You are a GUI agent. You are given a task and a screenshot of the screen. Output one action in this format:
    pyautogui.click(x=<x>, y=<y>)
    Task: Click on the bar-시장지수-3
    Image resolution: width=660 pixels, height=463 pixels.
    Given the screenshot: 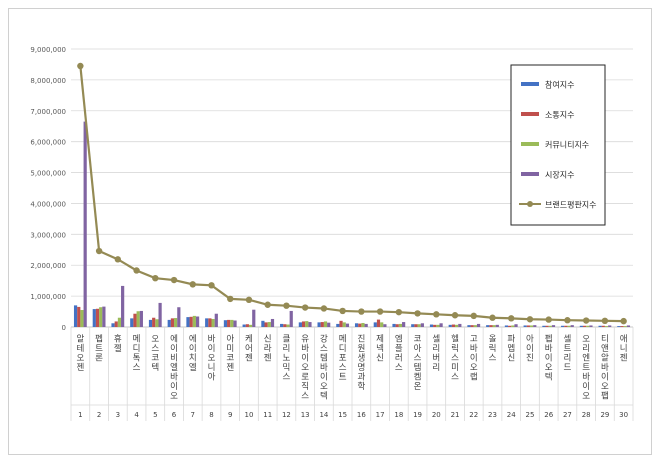 What is the action you would take?
    pyautogui.click(x=123, y=306)
    